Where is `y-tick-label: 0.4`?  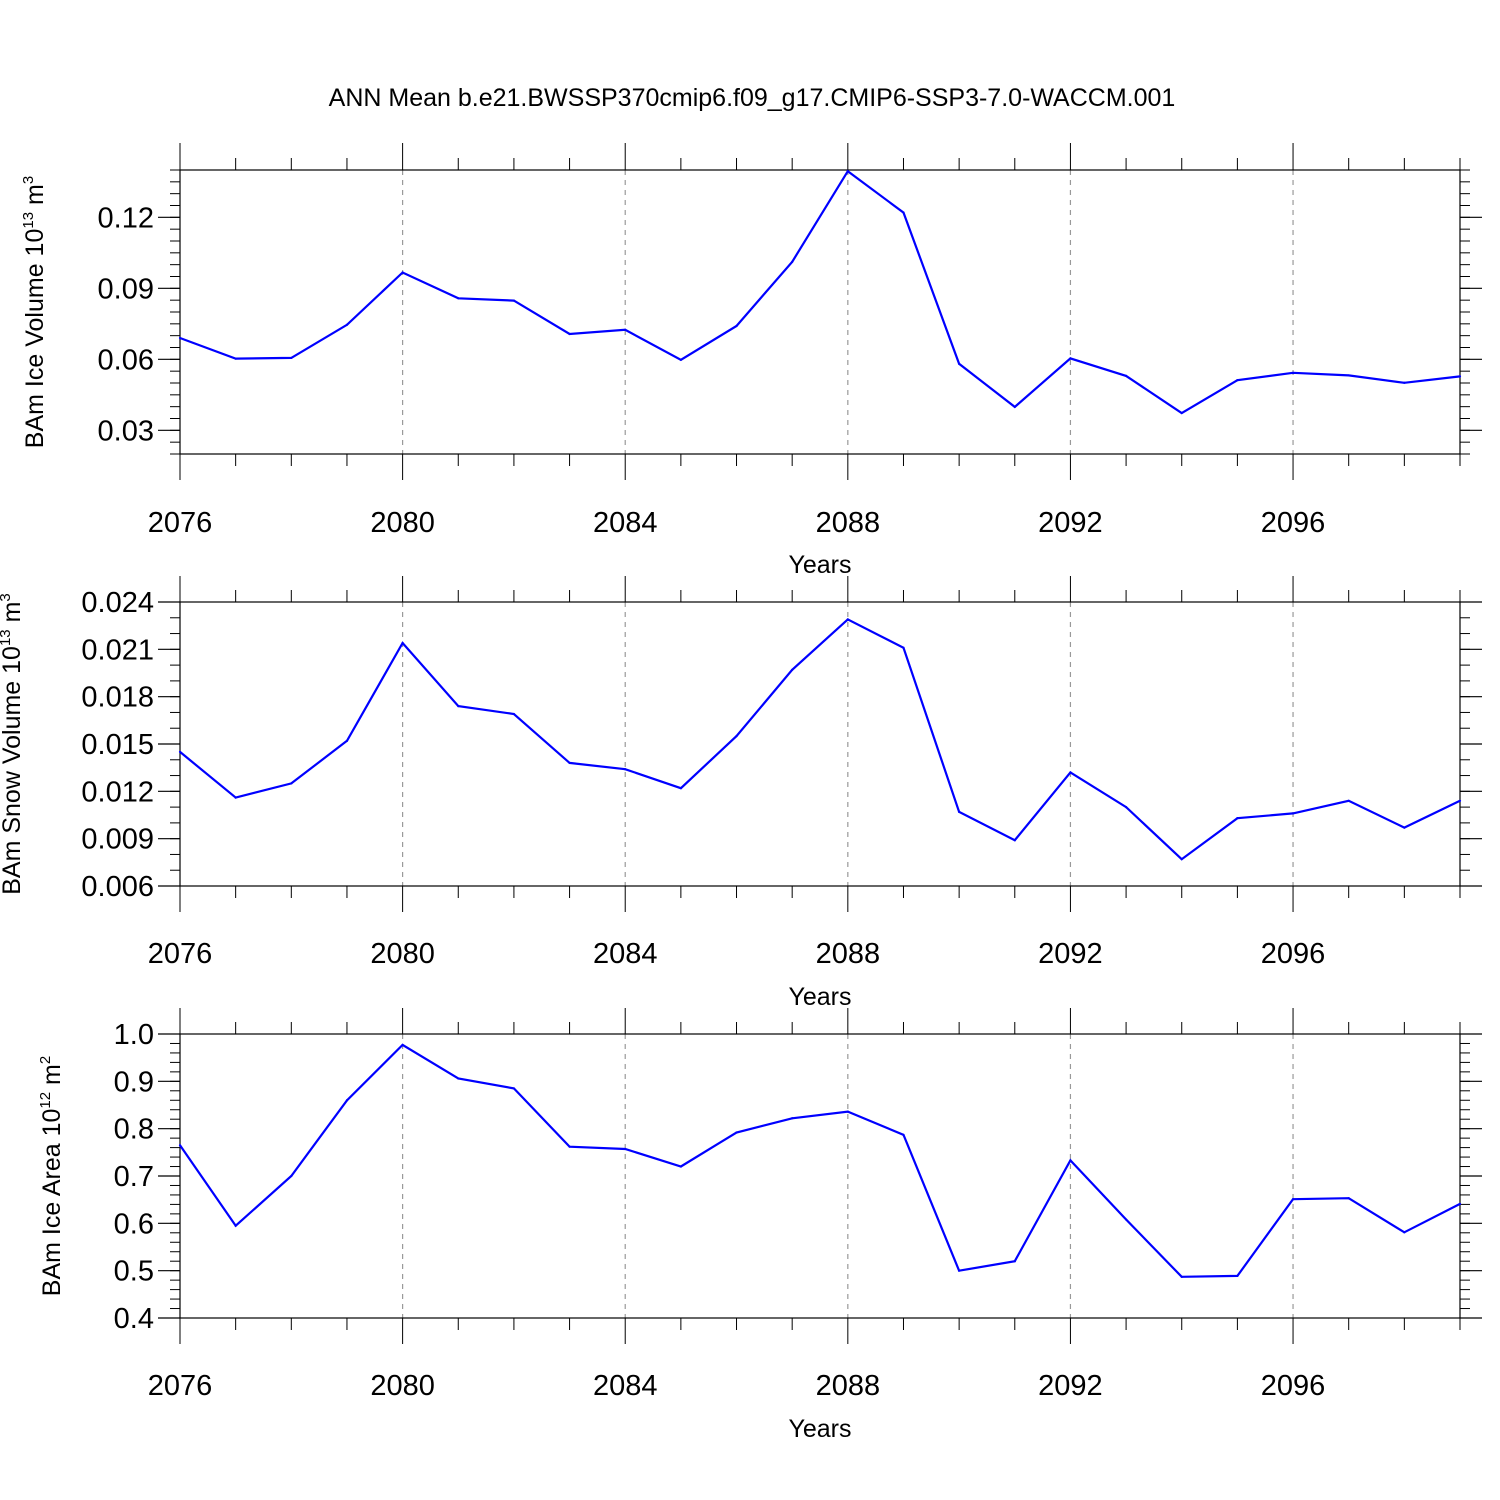
y-tick-label: 0.4 is located at coordinates (134, 1319).